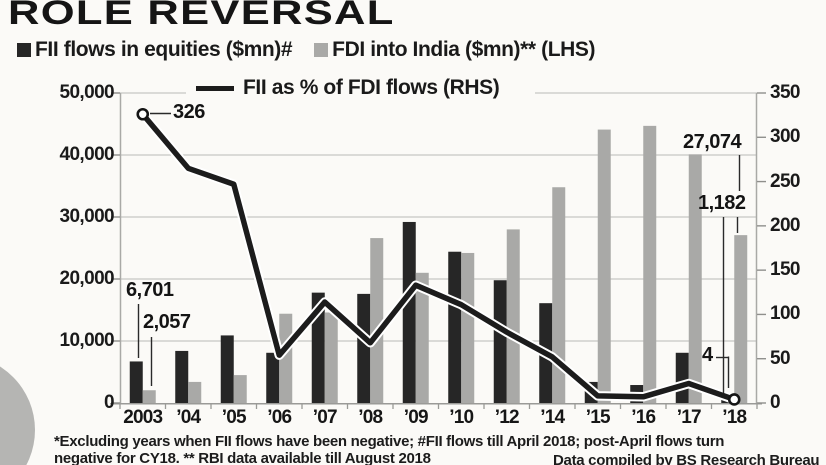 The width and height of the screenshot is (826, 465). What do you see at coordinates (416, 417) in the screenshot?
I see `x-axis-label-’09: ’09` at bounding box center [416, 417].